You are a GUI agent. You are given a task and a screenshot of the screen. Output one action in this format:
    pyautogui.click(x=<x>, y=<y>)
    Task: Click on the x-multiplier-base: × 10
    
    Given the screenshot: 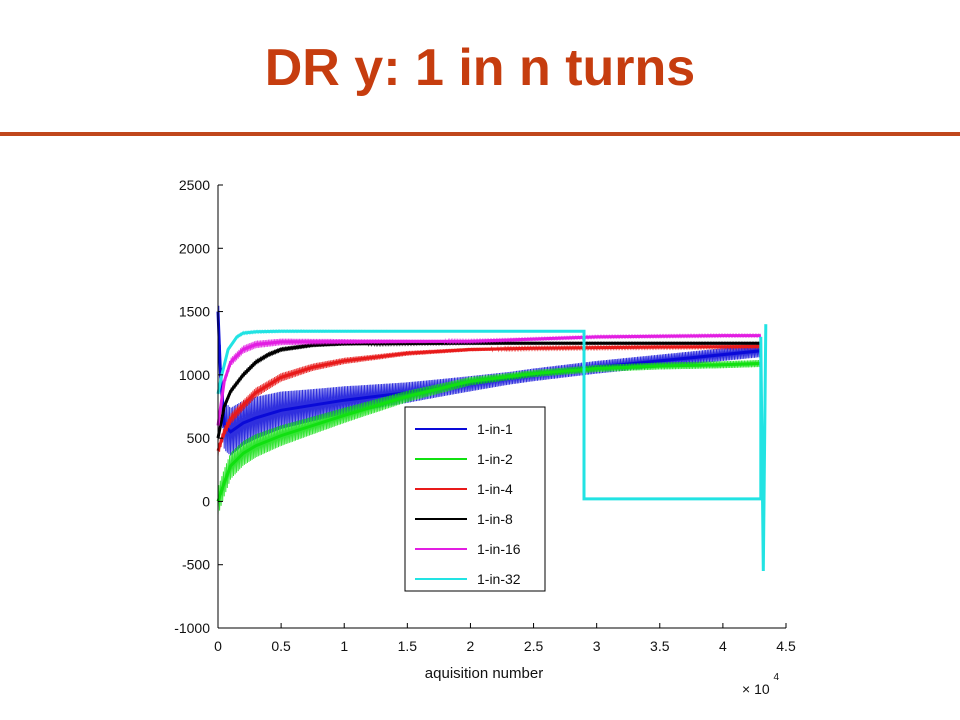 What is the action you would take?
    pyautogui.click(x=756, y=689)
    